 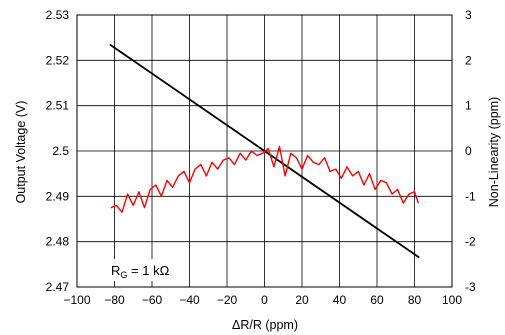 I want to click on y-right-tick-label: -2, so click(x=470, y=242).